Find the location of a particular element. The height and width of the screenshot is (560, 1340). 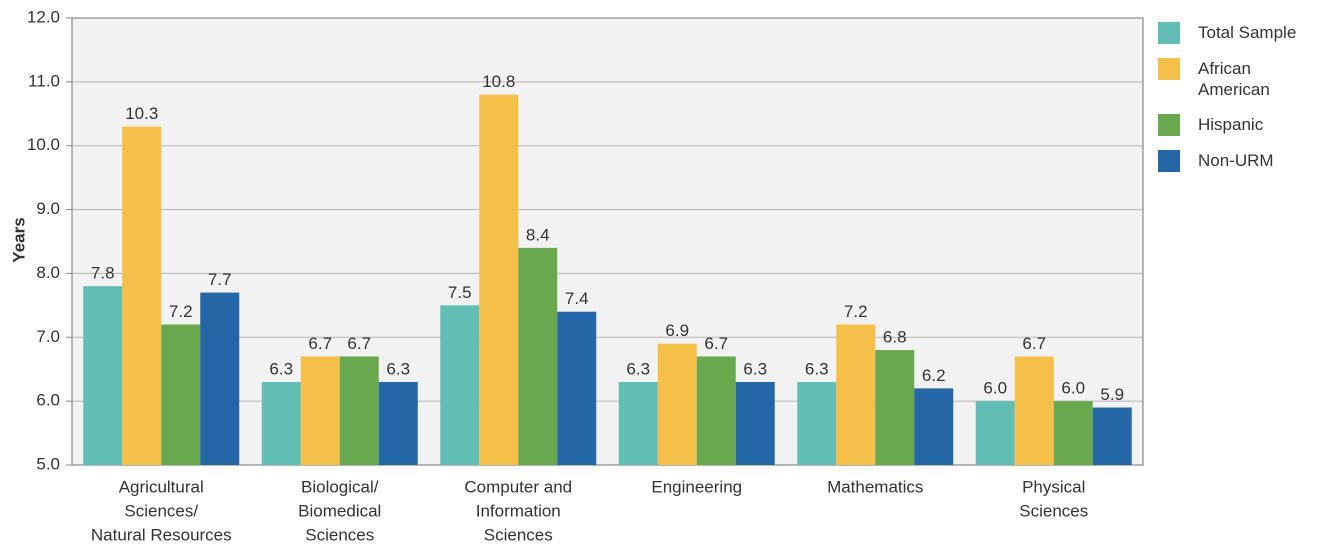

x-tick-label: Biological/ is located at coordinates (340, 486).